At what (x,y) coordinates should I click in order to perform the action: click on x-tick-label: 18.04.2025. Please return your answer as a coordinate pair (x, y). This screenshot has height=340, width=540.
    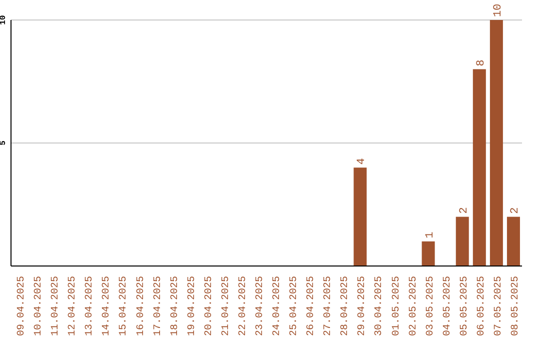
    Looking at the image, I should click on (175, 306).